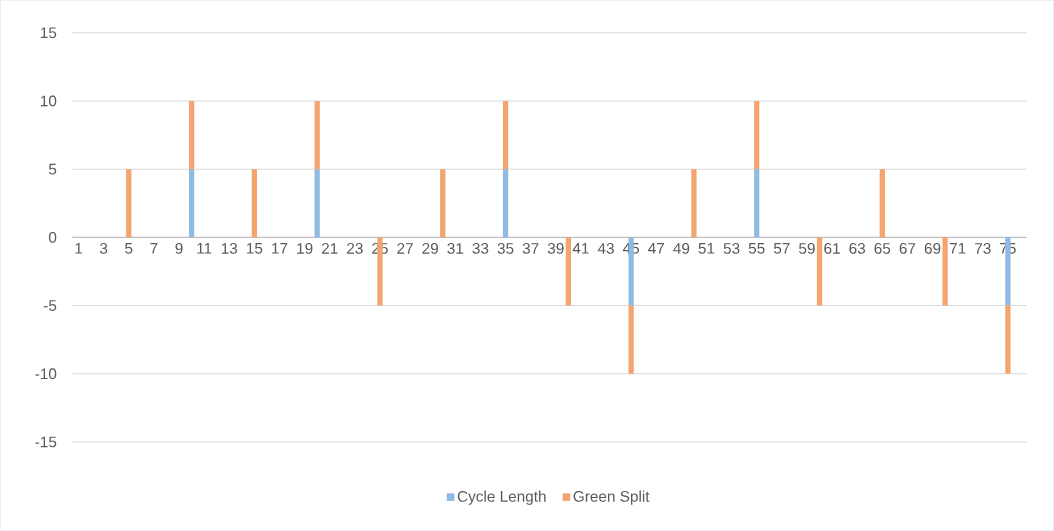  I want to click on x-tick-label: 71, so click(957, 248).